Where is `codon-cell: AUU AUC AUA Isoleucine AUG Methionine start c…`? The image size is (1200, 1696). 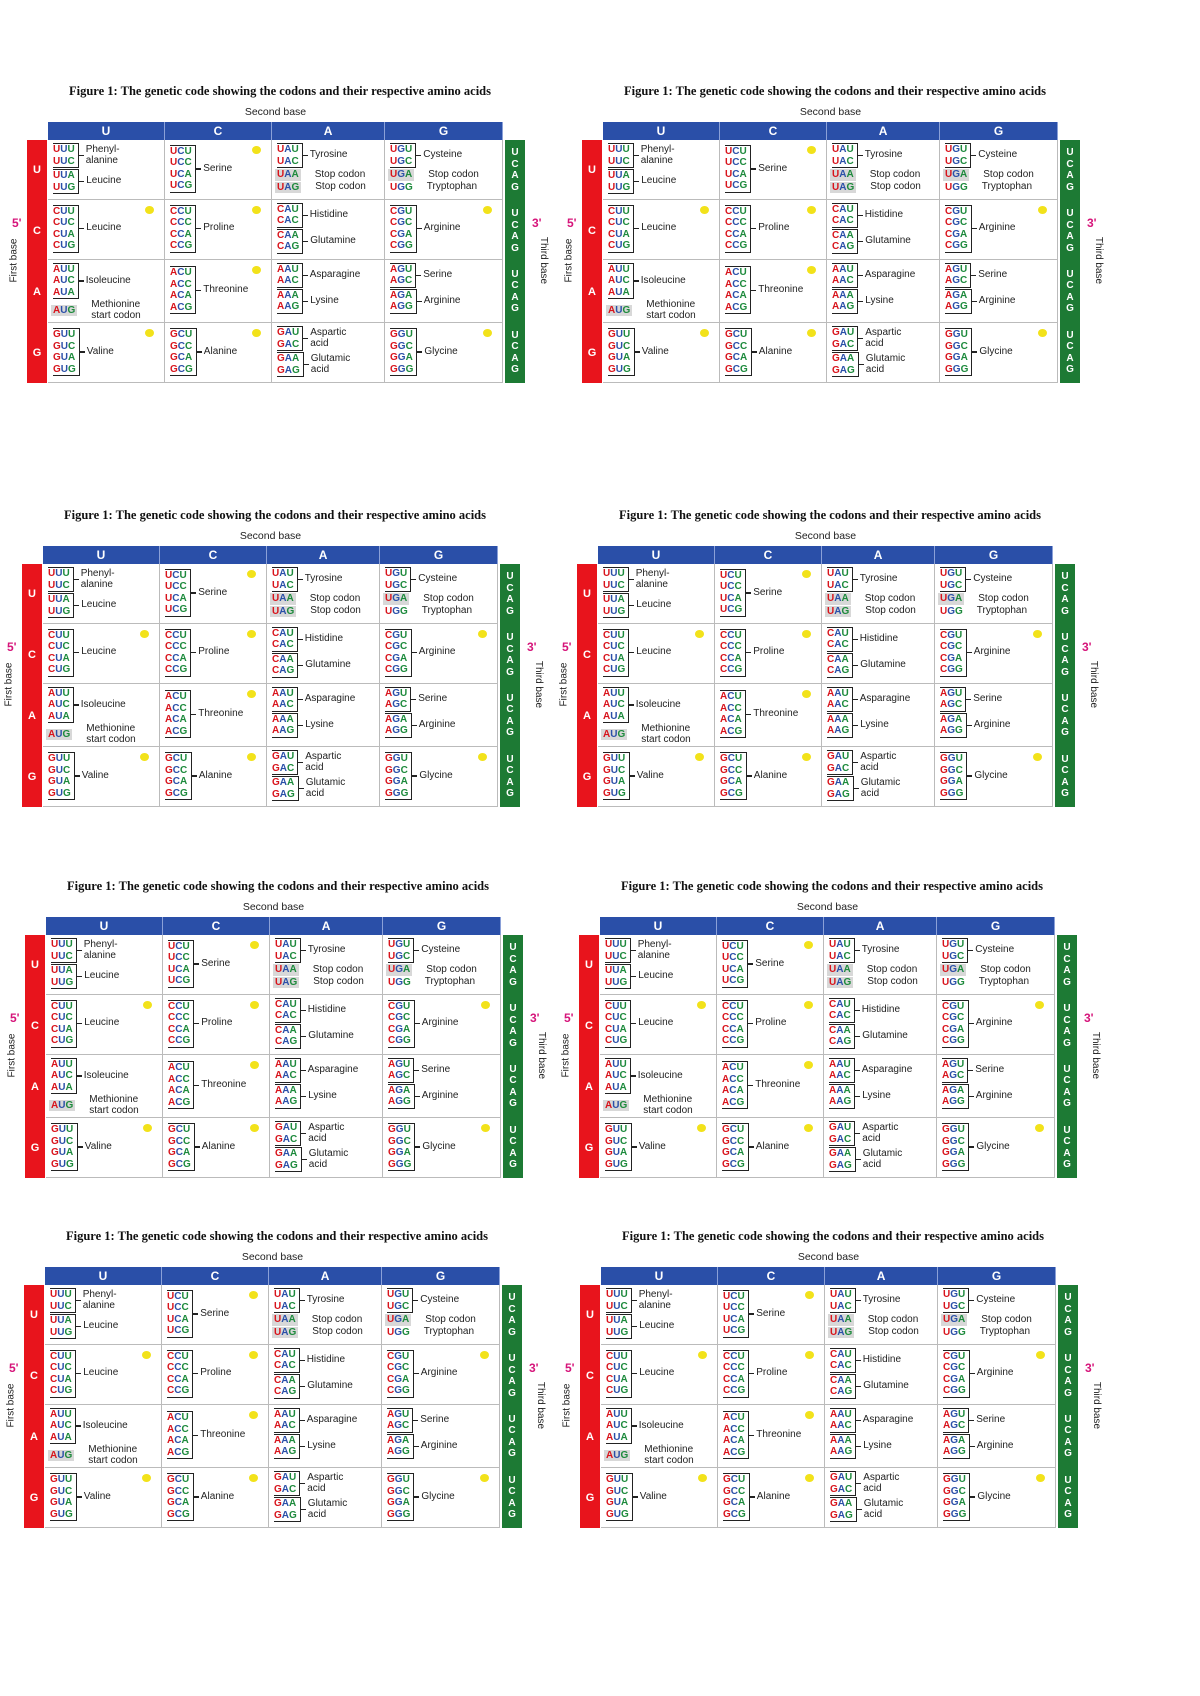 codon-cell: AUU AUC AUA Isoleucine AUG Methionine start c… is located at coordinates (104, 1086).